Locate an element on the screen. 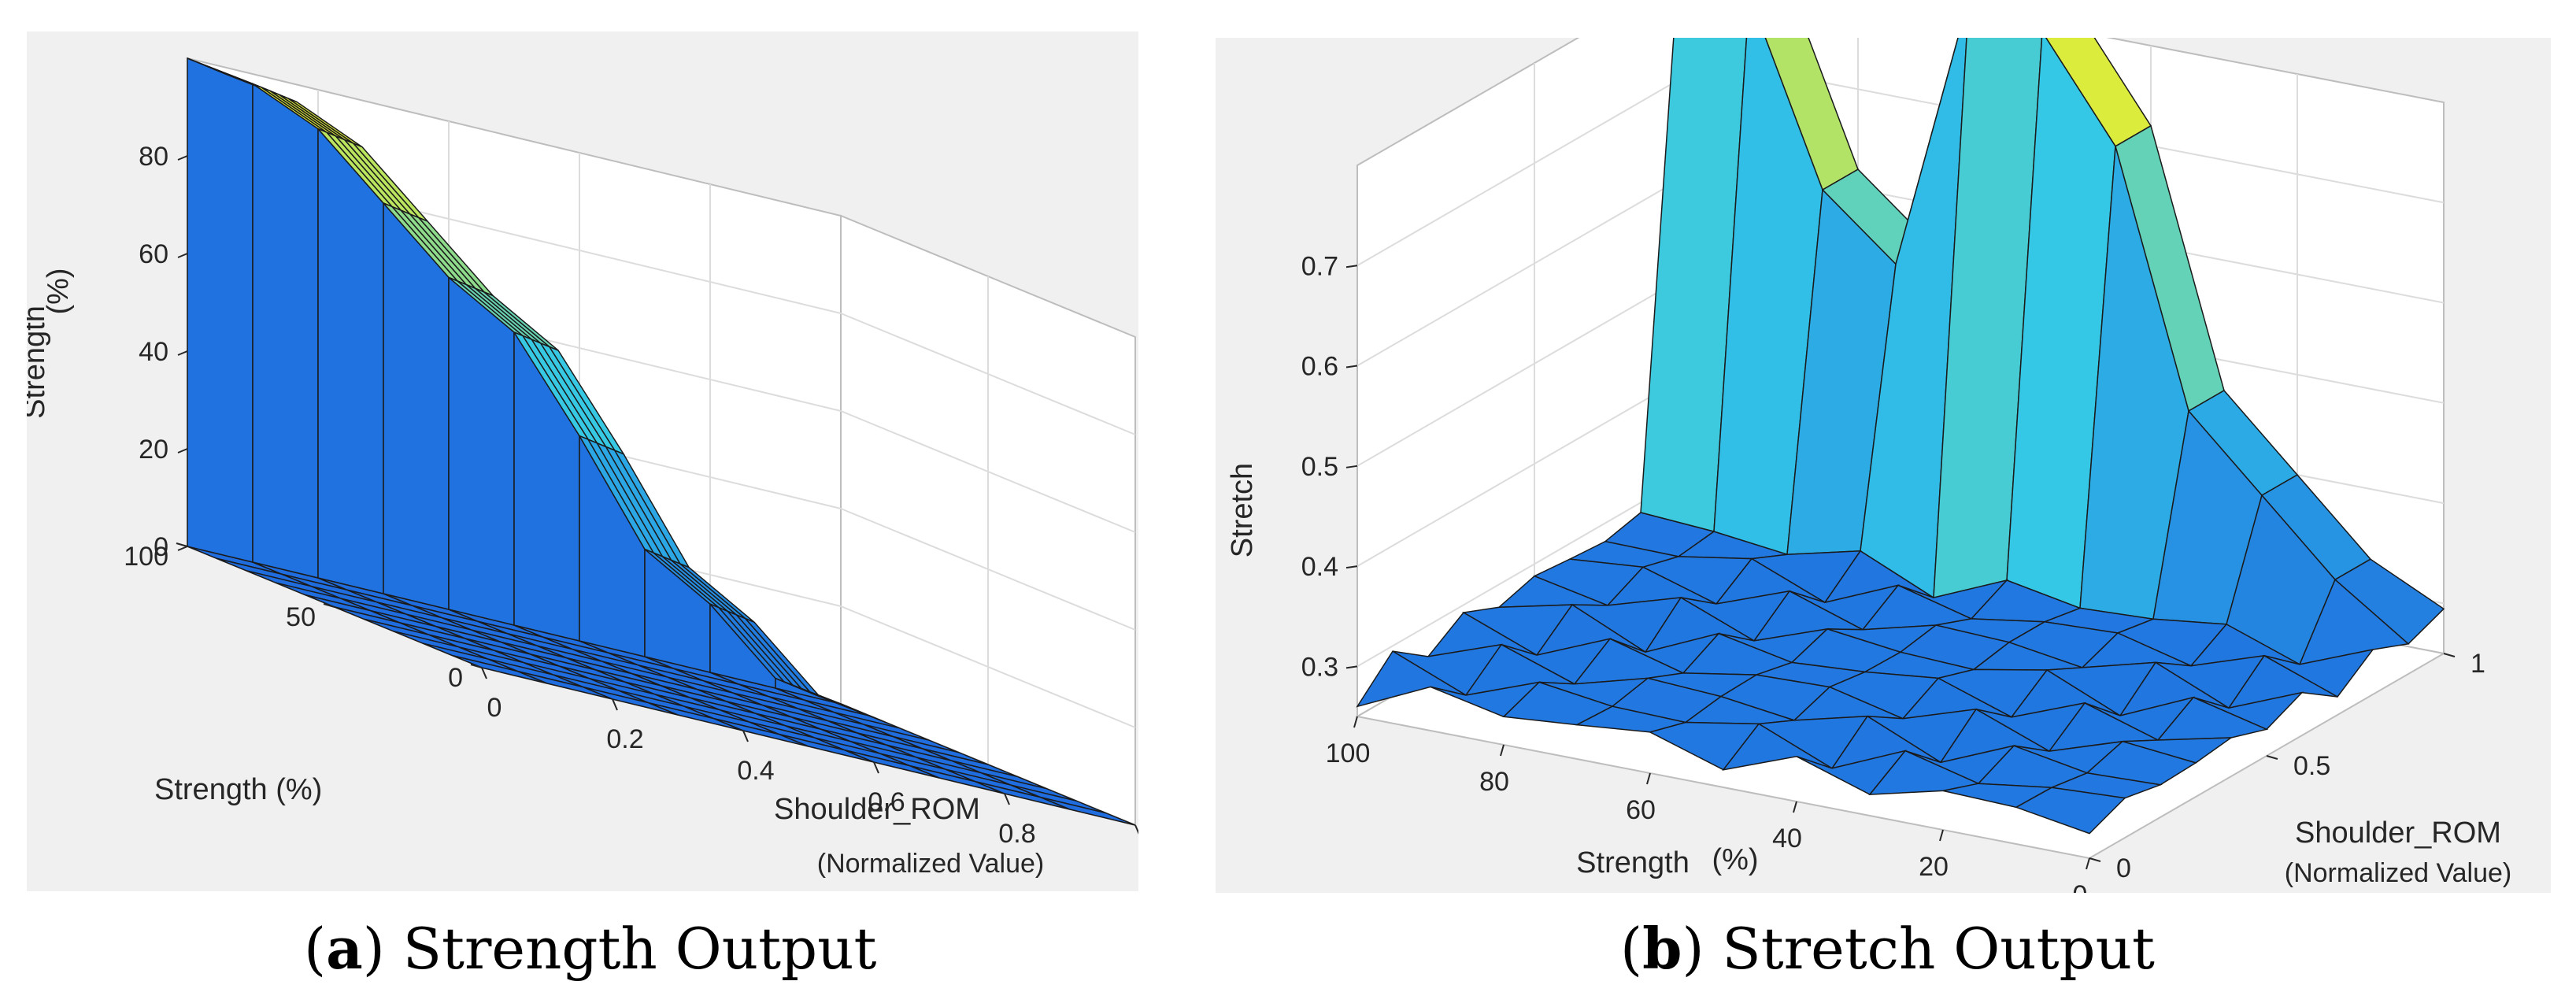 The height and width of the screenshot is (1007, 2576). chart-a-z-tick-label: 60 is located at coordinates (153, 254).